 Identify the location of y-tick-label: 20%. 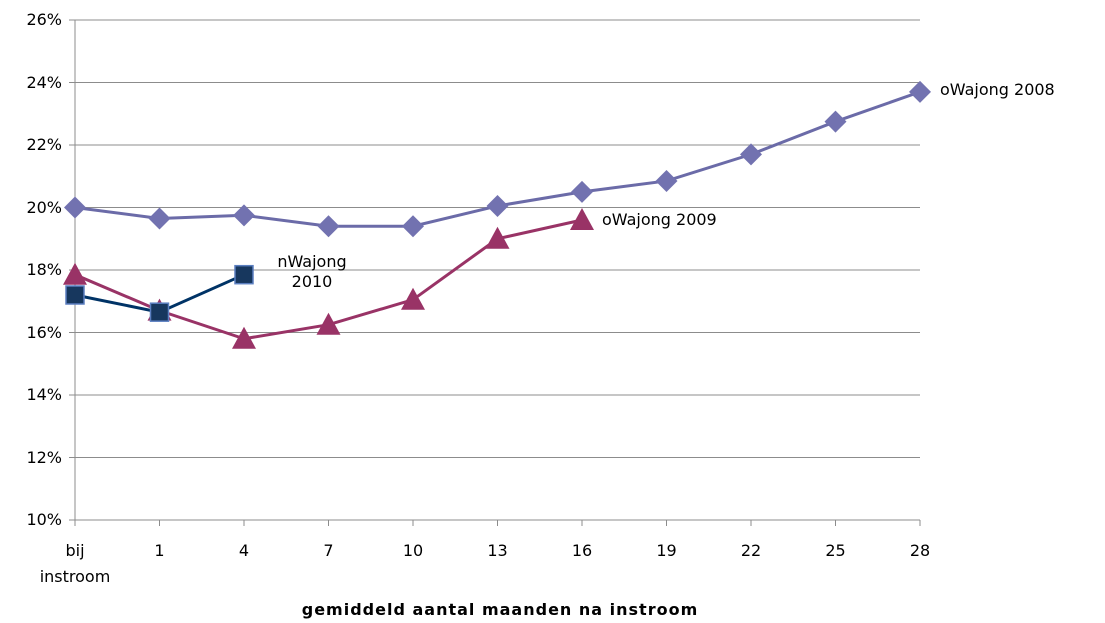
(44, 207).